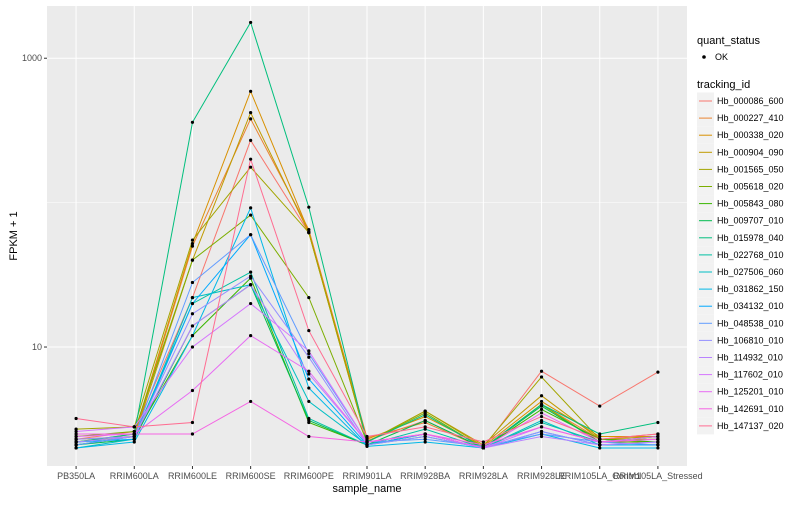  Describe the element at coordinates (366, 489) in the screenshot. I see `x-axis-title: sample_name` at that location.